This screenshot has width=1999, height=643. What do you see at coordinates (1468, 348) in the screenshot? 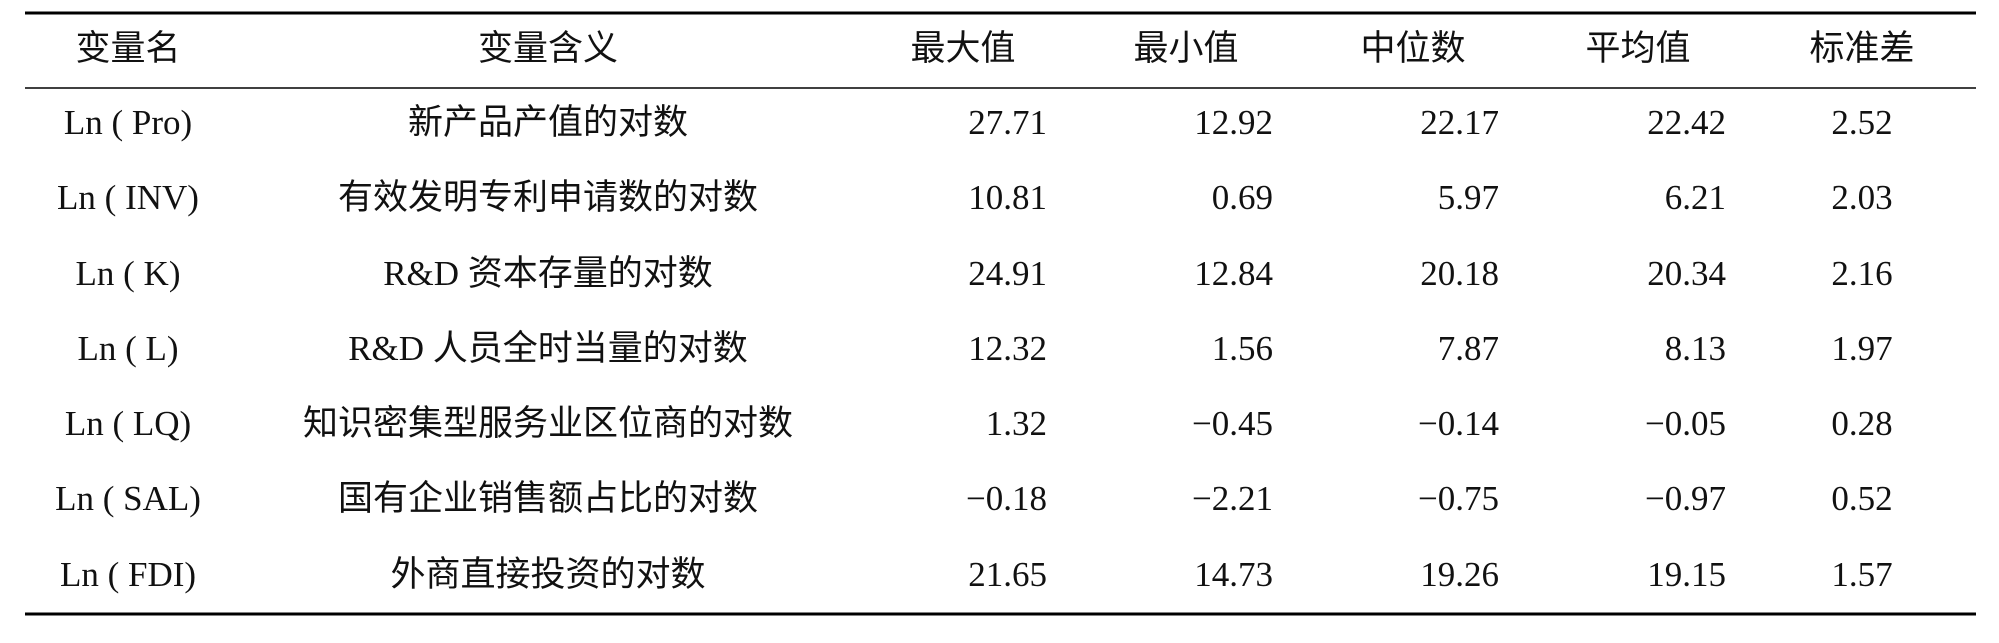
I see `table-cell: 7.87` at bounding box center [1468, 348].